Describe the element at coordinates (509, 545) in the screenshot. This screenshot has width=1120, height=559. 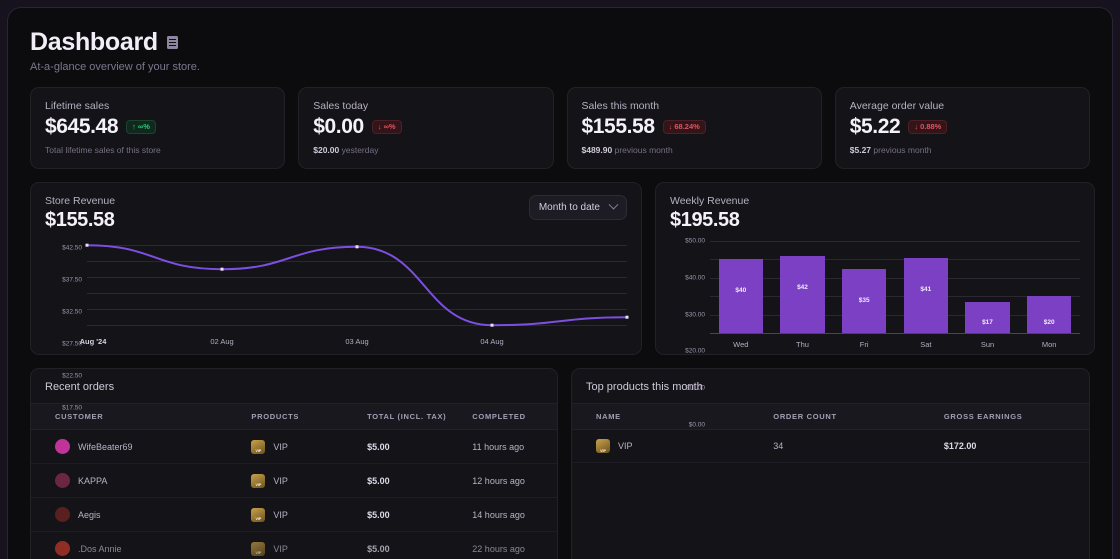
I see `order-completed: 22 hours ago` at that location.